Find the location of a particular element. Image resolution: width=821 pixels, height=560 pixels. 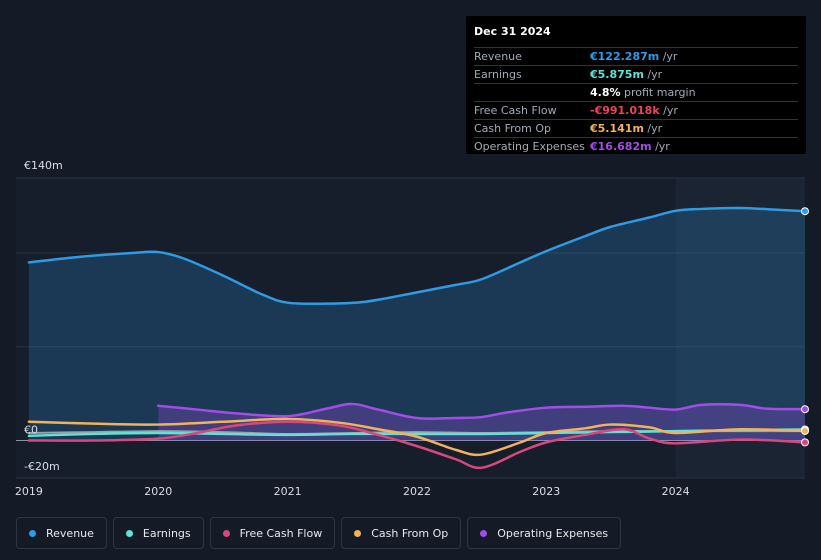

x-tick-label: 2024 is located at coordinates (676, 491).